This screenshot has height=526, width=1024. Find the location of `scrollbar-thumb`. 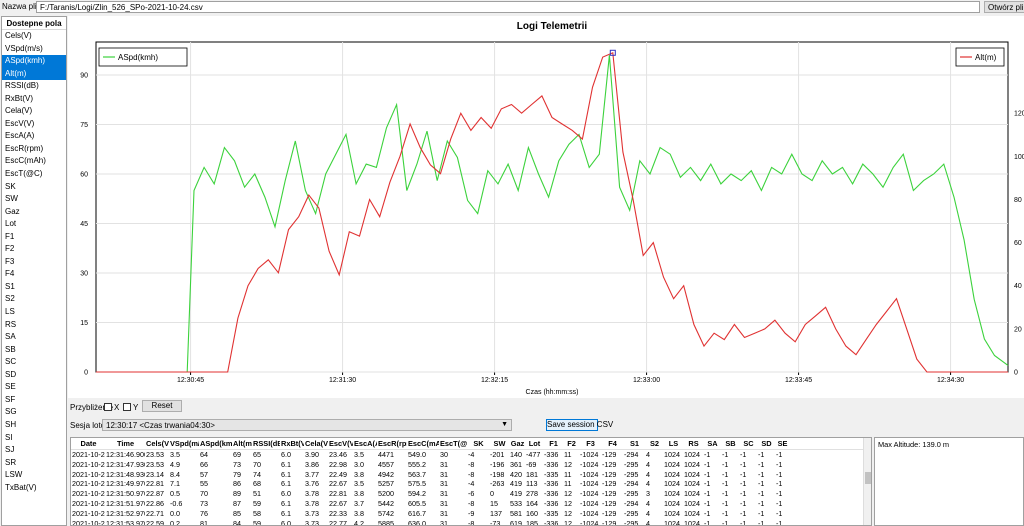

scrollbar-thumb is located at coordinates (868, 478).